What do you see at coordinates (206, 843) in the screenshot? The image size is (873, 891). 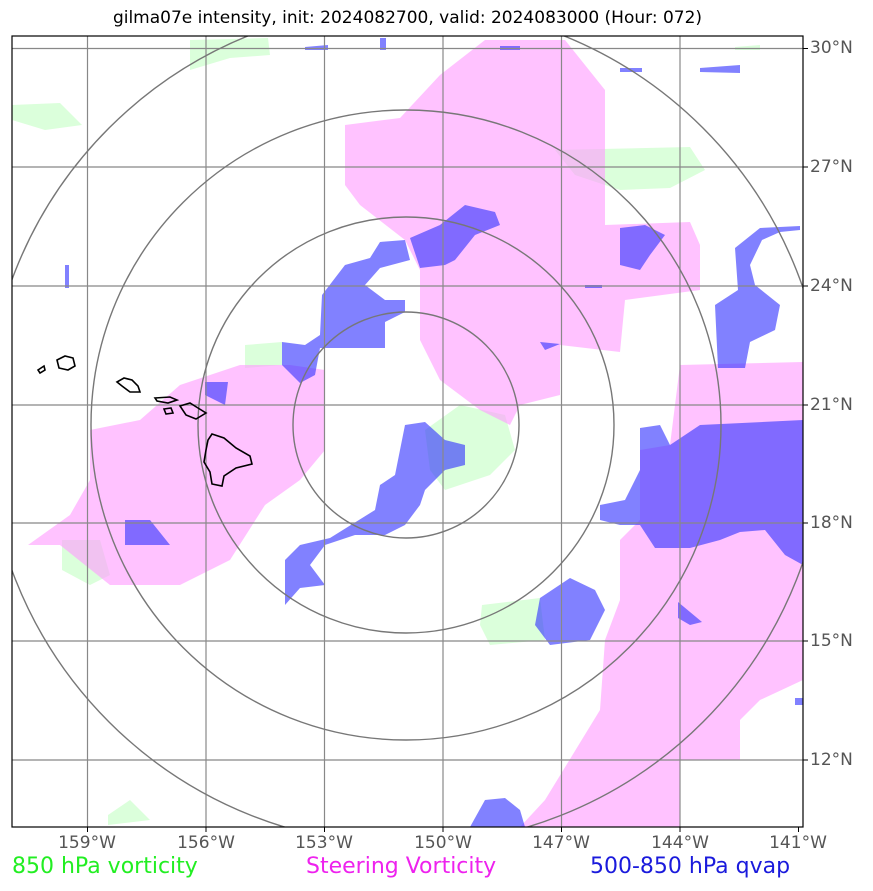 I see `lon-label: 156°W` at bounding box center [206, 843].